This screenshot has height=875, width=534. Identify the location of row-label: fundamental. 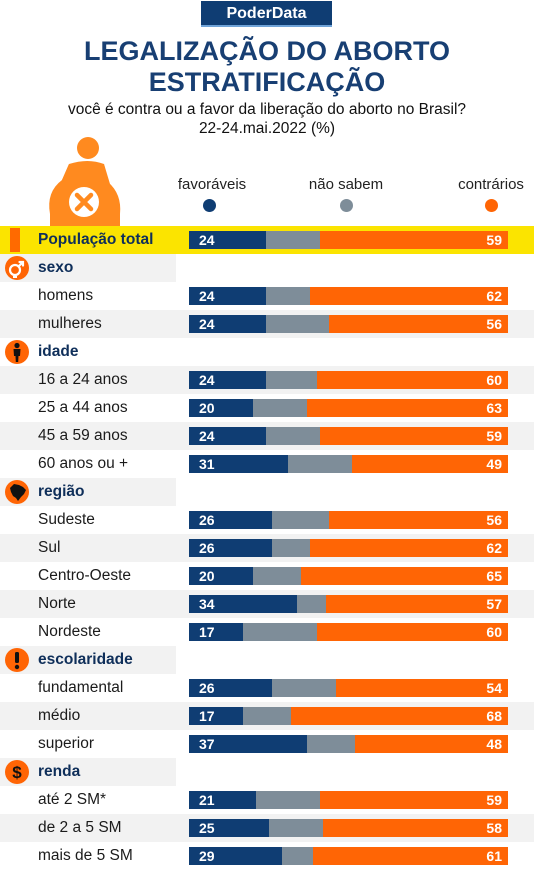
(81, 687).